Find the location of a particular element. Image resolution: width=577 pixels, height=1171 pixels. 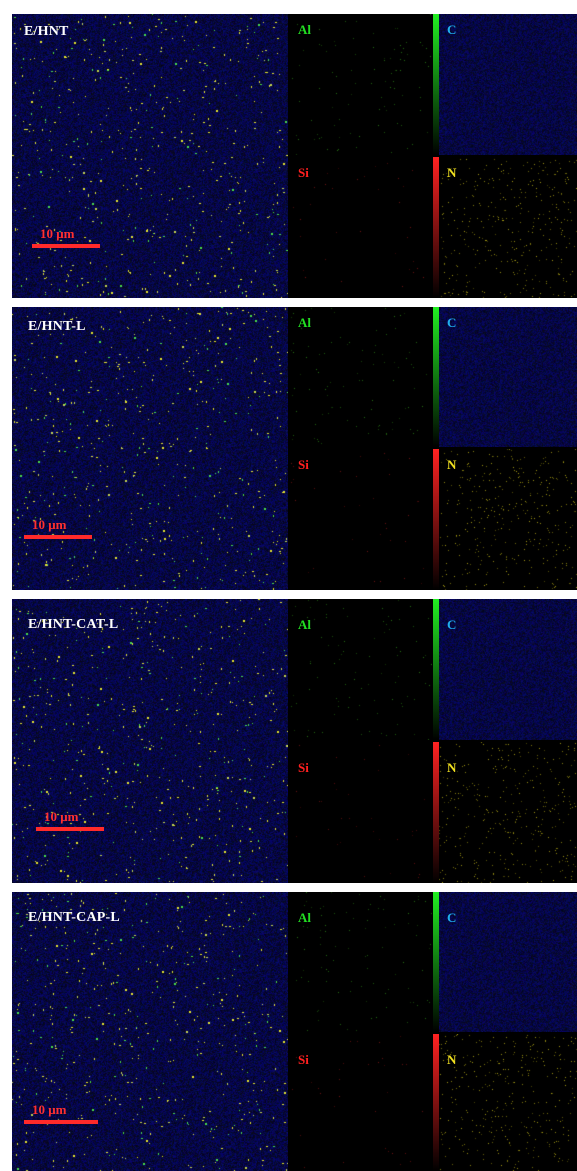

sample-label: E/HNT-CAP-L is located at coordinates (74, 917).